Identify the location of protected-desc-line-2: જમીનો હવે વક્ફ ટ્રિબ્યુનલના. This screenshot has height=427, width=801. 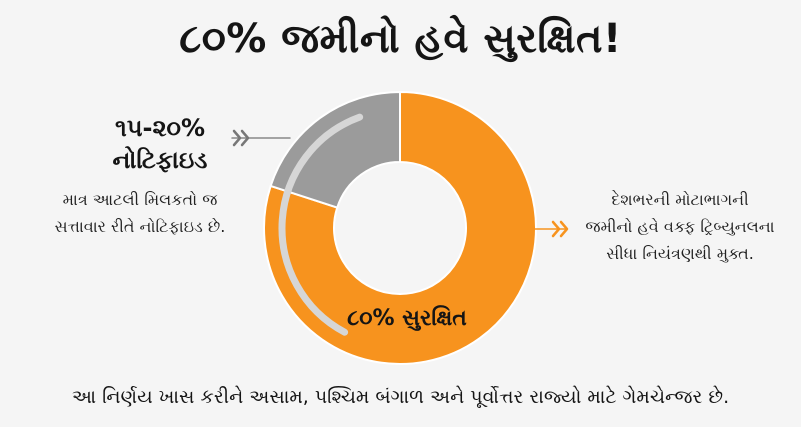
(680, 226).